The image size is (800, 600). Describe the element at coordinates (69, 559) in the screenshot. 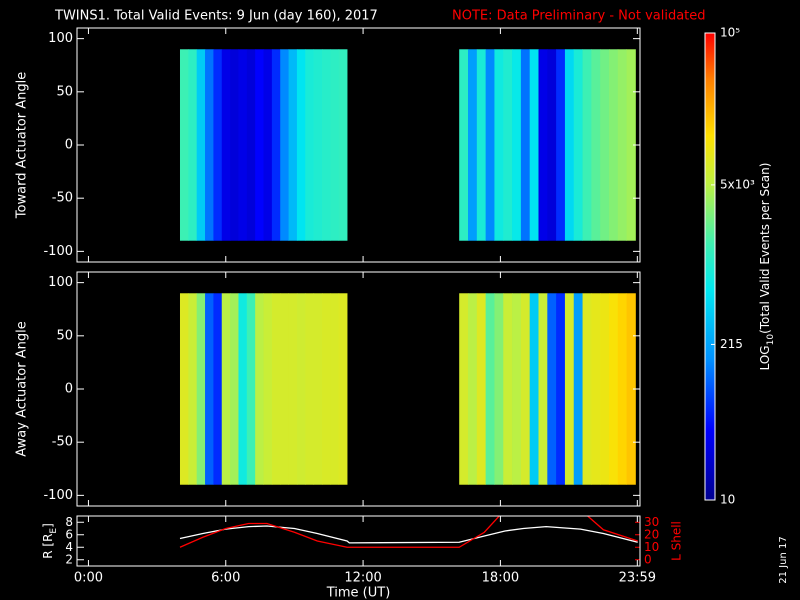

I see `y-tick-label: 2` at that location.